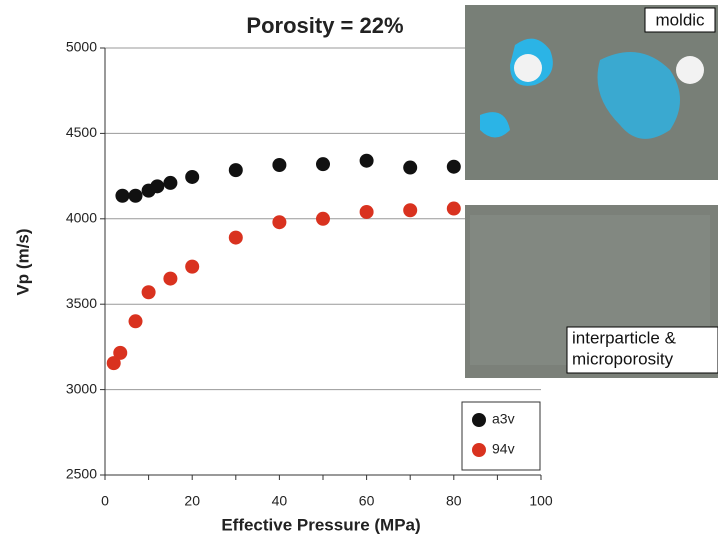 Image resolution: width=718 pixels, height=541 pixels. Describe the element at coordinates (503, 449) in the screenshot. I see `legend-label: 94v` at that location.